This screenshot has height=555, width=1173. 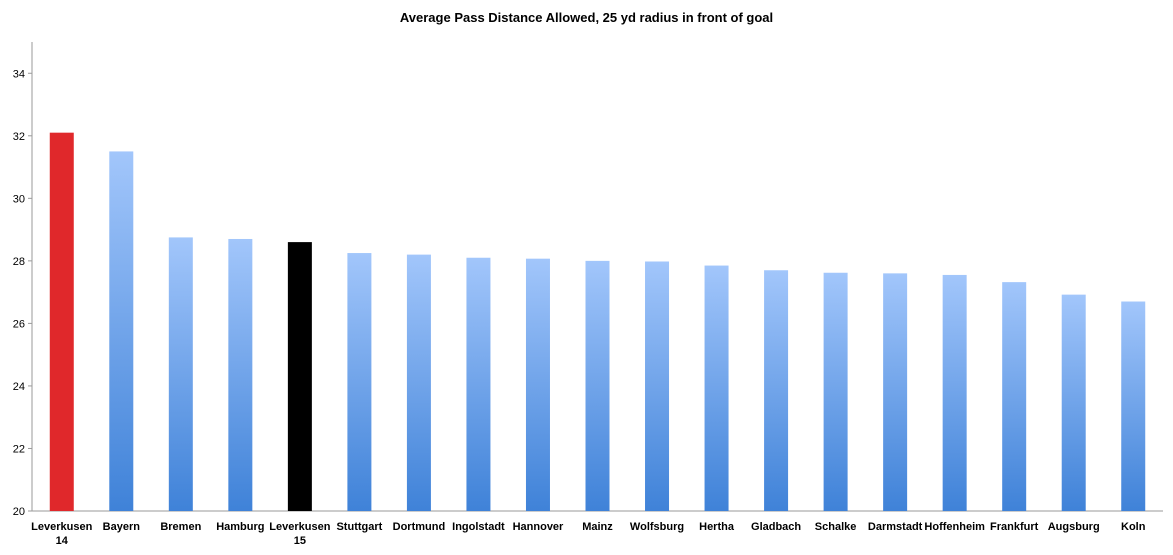 What do you see at coordinates (19, 449) in the screenshot?
I see `y-tick-label: 22` at bounding box center [19, 449].